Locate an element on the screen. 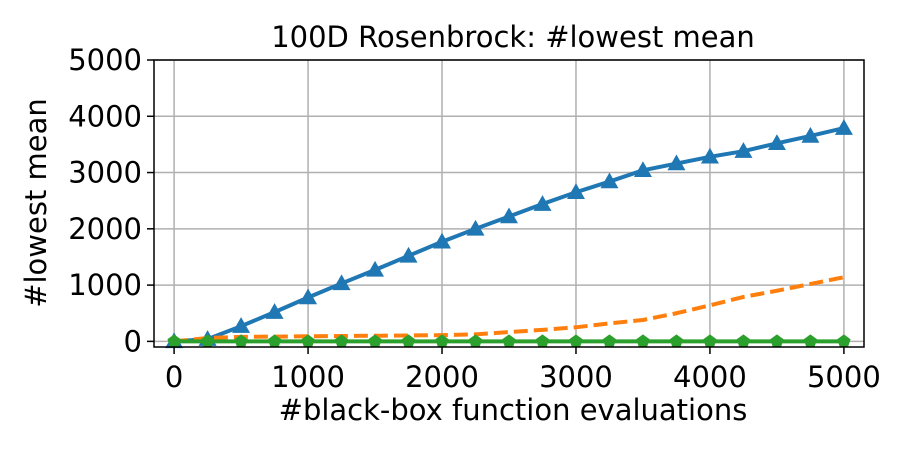 The height and width of the screenshot is (450, 900). x-tick-label: 5000 is located at coordinates (844, 377).